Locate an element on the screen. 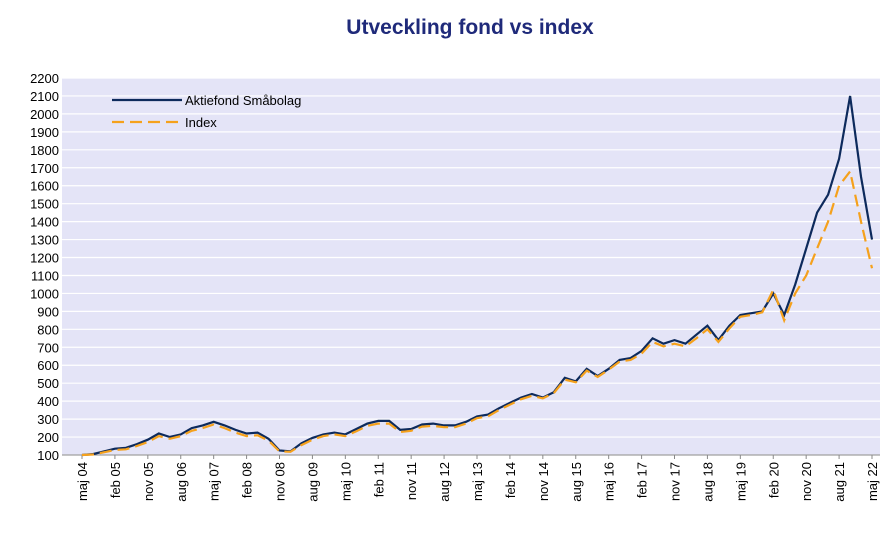  y-tick-label: 2000 is located at coordinates (44, 114).